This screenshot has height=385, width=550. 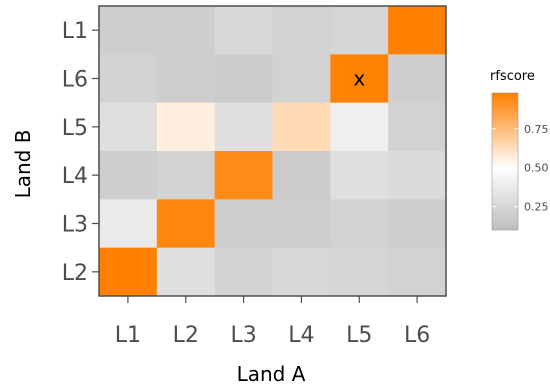 I want to click on y-tick-label: L5, so click(x=75, y=128).